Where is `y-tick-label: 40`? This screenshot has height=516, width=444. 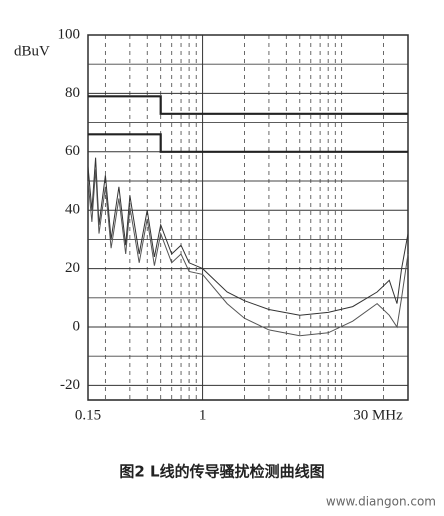 y-tick-label: 40 is located at coordinates (72, 210).